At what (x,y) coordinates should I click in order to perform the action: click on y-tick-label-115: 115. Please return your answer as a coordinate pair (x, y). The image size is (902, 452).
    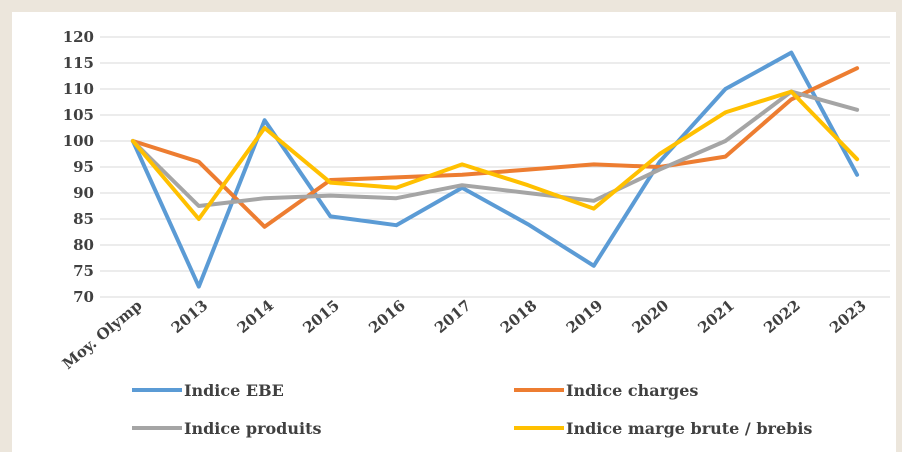
    Looking at the image, I should click on (78, 63).